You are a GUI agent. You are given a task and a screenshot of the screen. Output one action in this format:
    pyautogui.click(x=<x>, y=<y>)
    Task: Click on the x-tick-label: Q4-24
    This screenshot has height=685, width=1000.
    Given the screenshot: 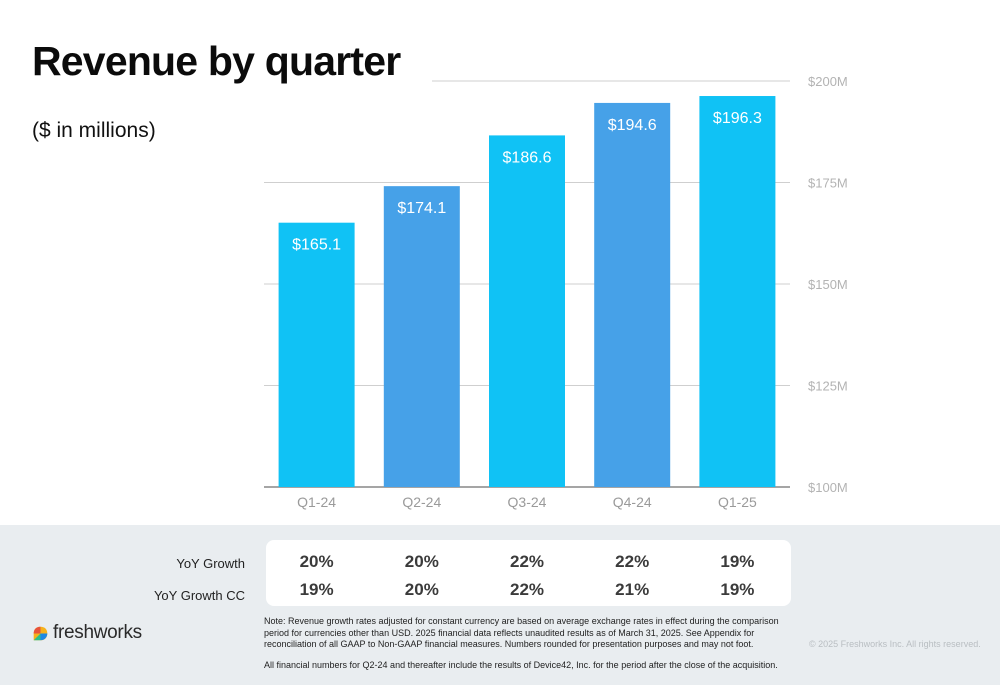 What is the action you would take?
    pyautogui.click(x=632, y=502)
    